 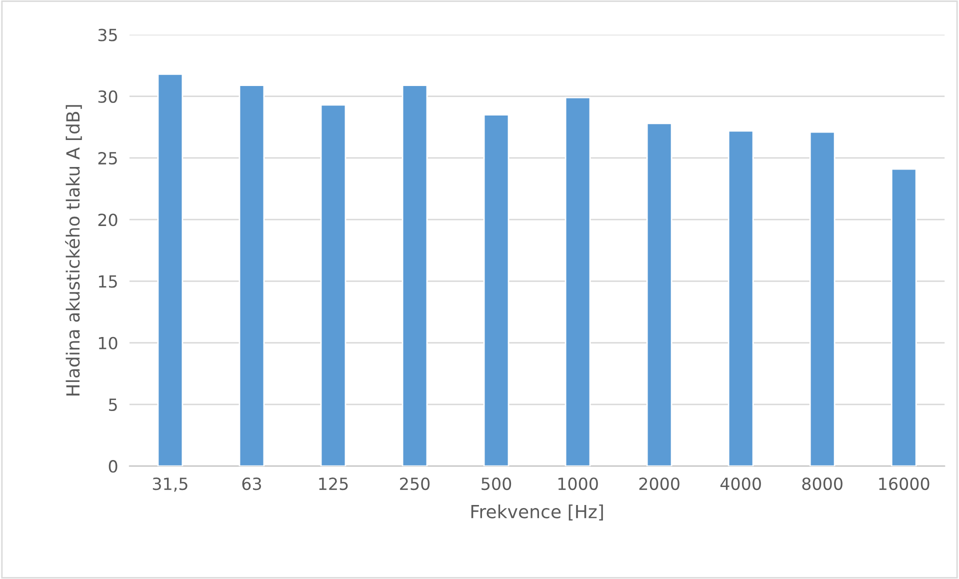 What do you see at coordinates (822, 484) in the screenshot?
I see `x-tick-label: 8000` at bounding box center [822, 484].